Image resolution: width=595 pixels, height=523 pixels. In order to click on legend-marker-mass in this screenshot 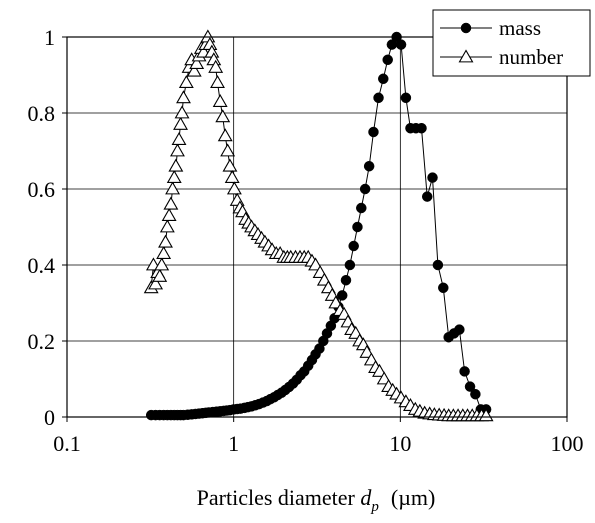, I will do `click(466, 28)`.